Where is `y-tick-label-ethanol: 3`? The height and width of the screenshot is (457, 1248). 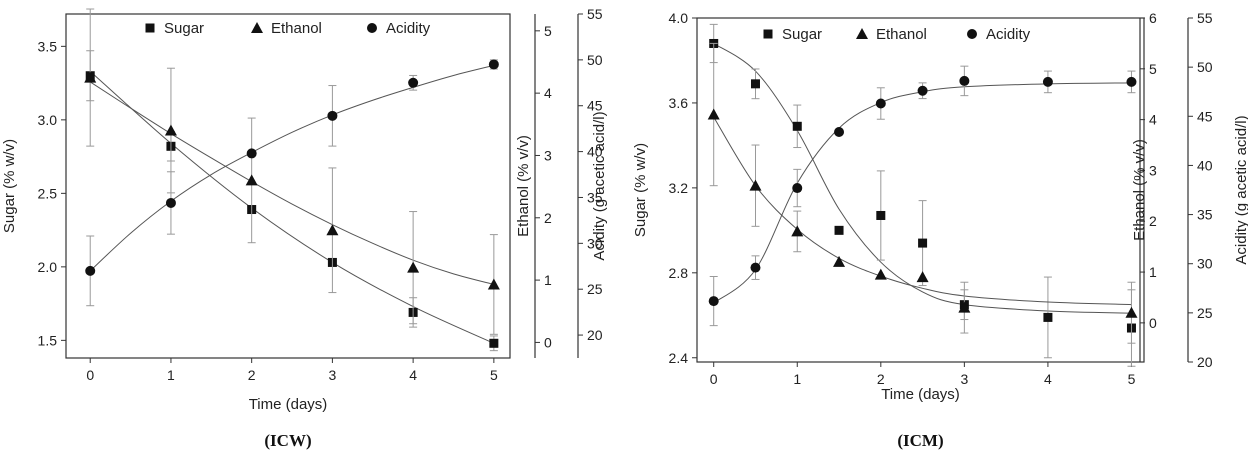
y-tick-label-ethanol: 3 is located at coordinates (548, 155).